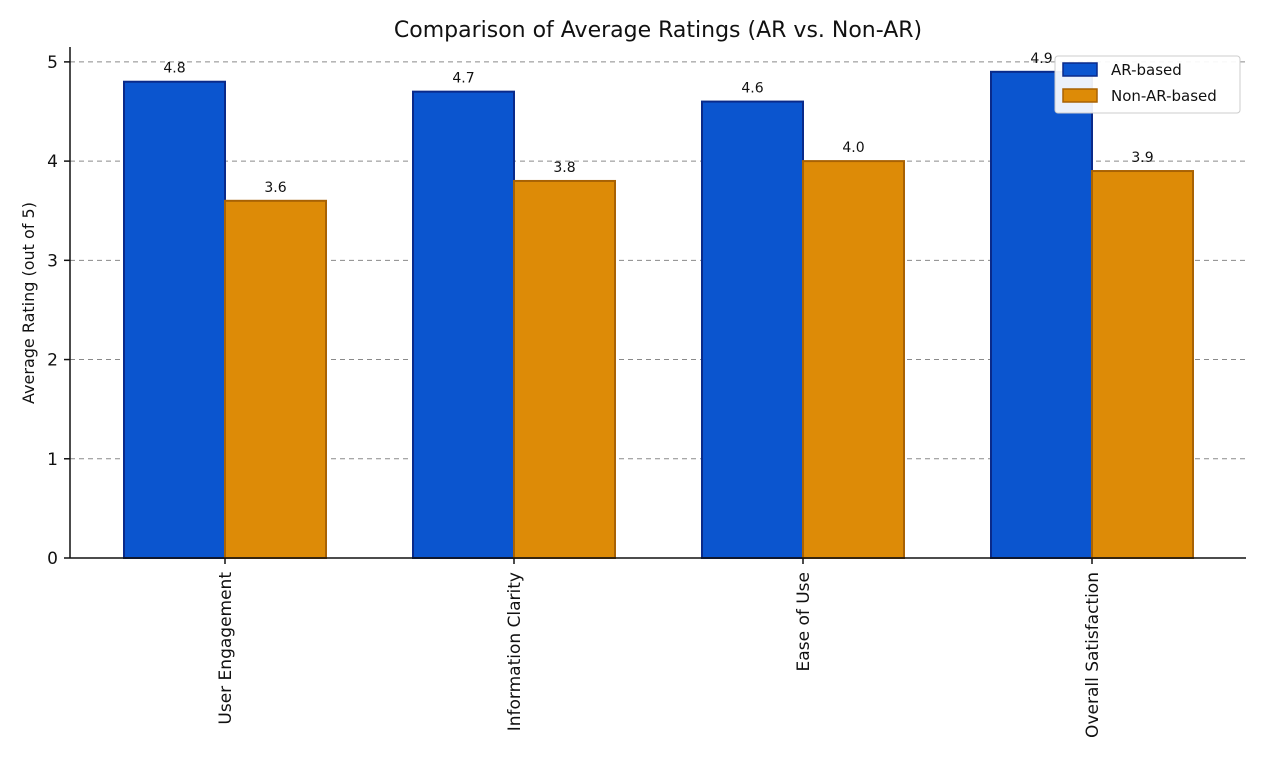 This screenshot has width=1266, height=760. What do you see at coordinates (804, 621) in the screenshot?
I see `x-tick-label: Ease of Use` at bounding box center [804, 621].